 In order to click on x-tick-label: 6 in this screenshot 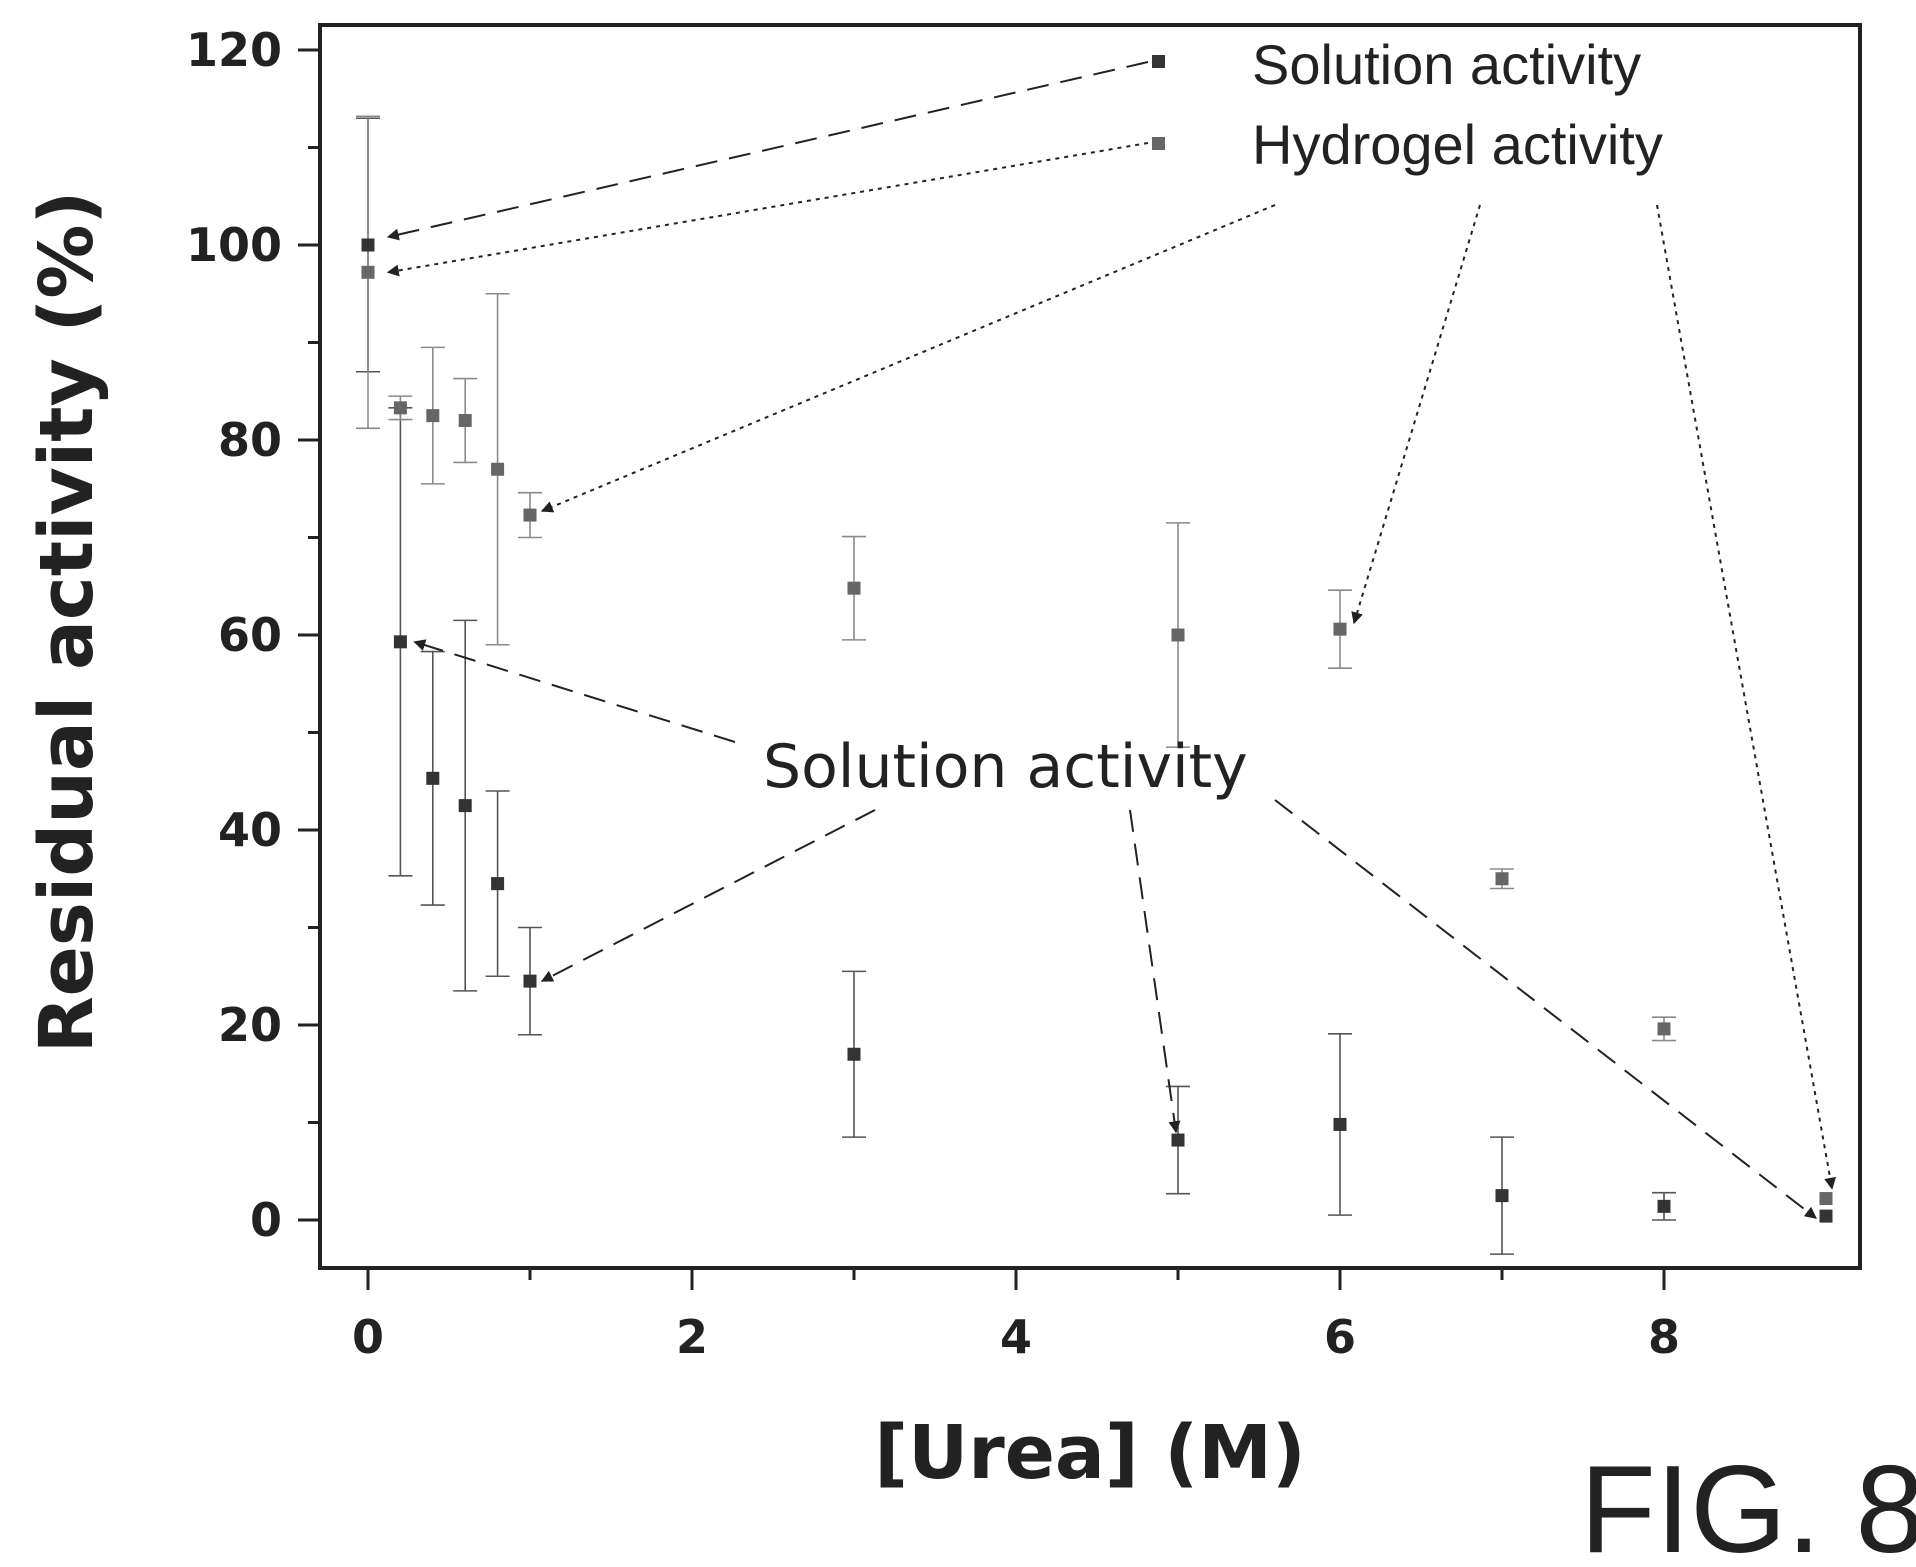, I will do `click(1340, 1337)`.